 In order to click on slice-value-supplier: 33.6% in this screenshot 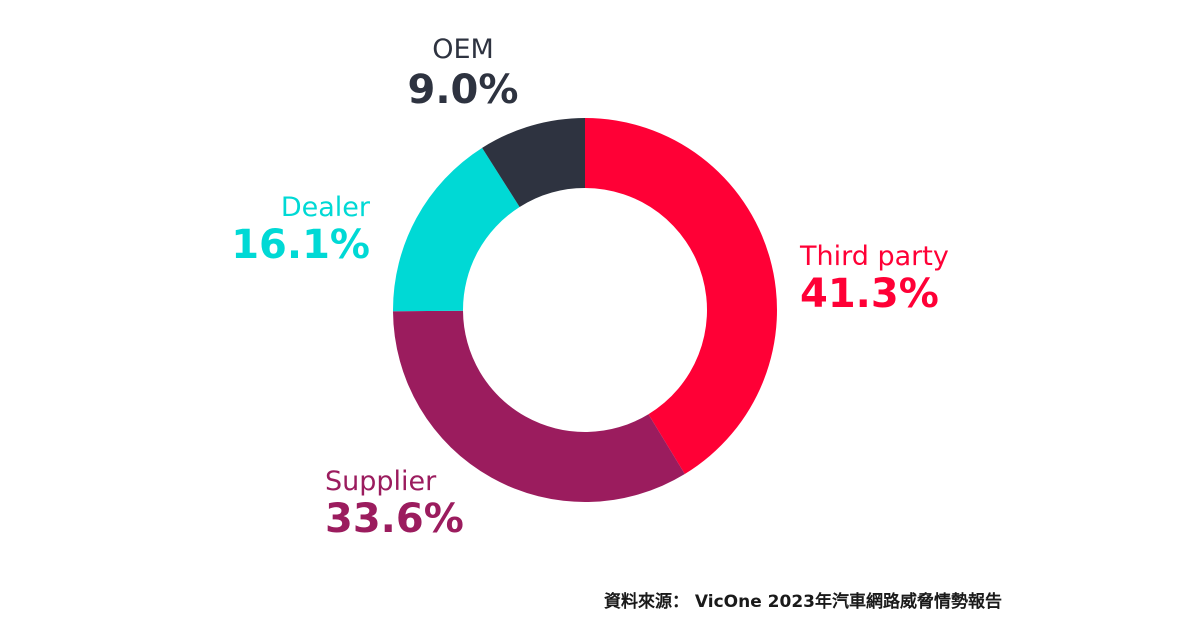, I will do `click(394, 519)`.